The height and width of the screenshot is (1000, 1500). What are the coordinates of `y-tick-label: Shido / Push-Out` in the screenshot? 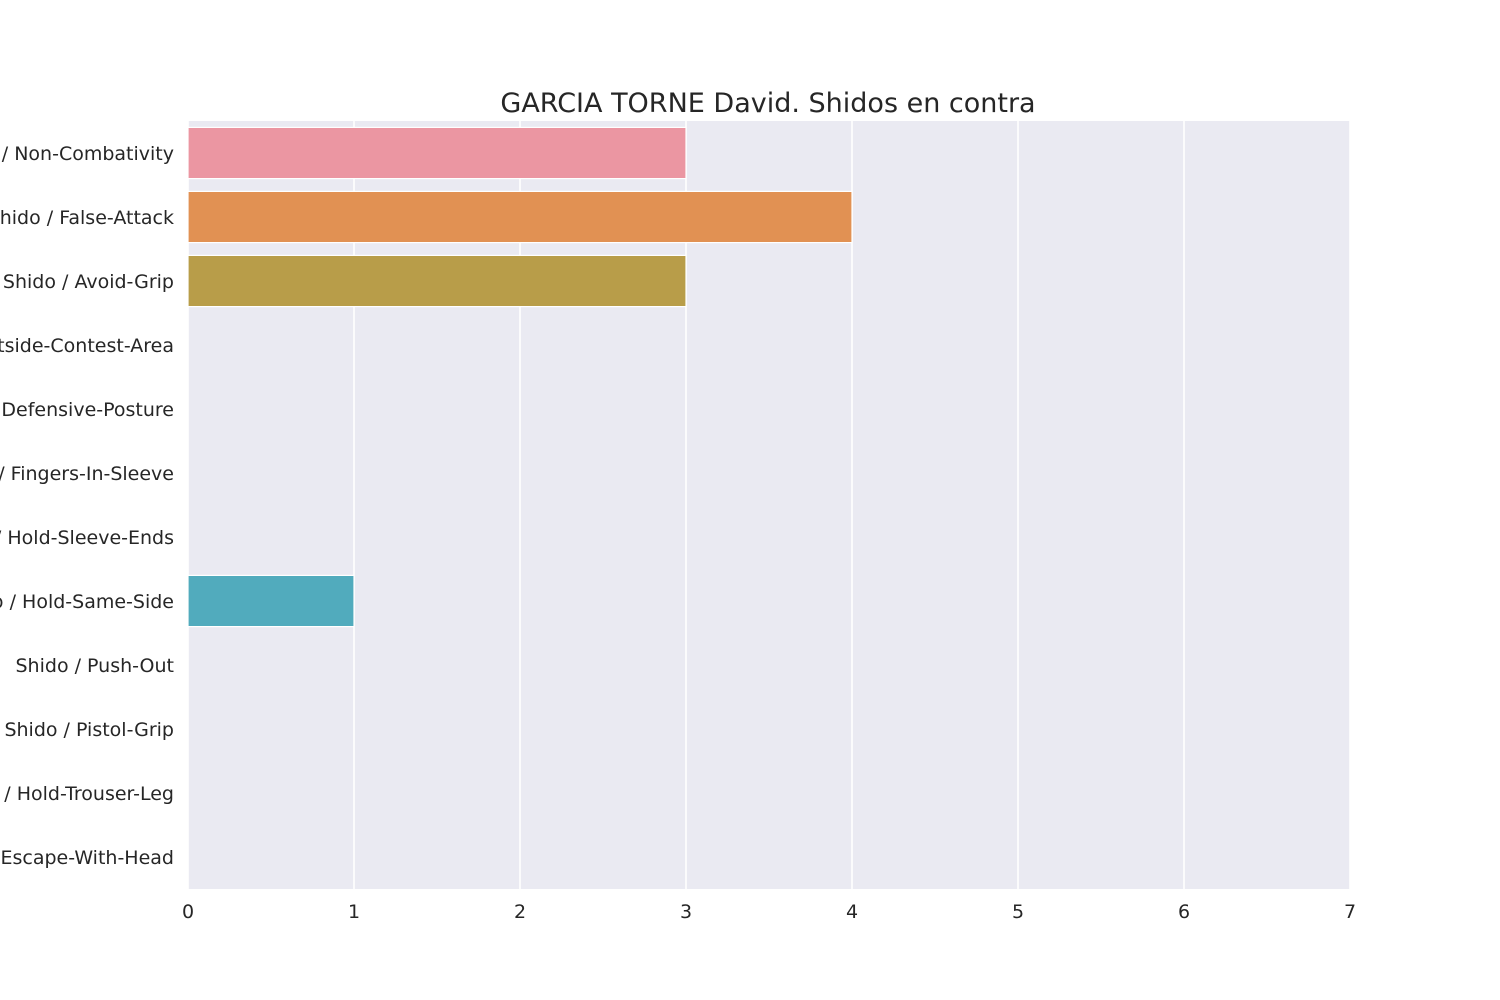 It's located at (95, 666).